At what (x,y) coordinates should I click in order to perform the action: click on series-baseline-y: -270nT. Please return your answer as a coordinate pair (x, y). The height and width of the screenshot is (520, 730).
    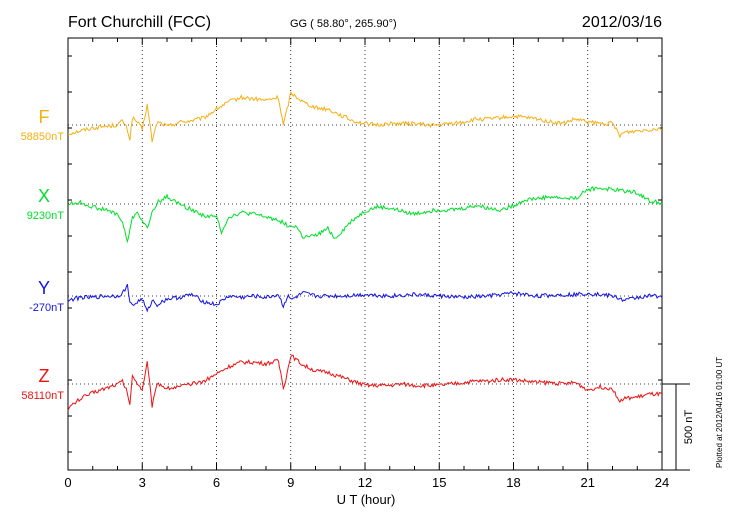
    Looking at the image, I should click on (46, 308).